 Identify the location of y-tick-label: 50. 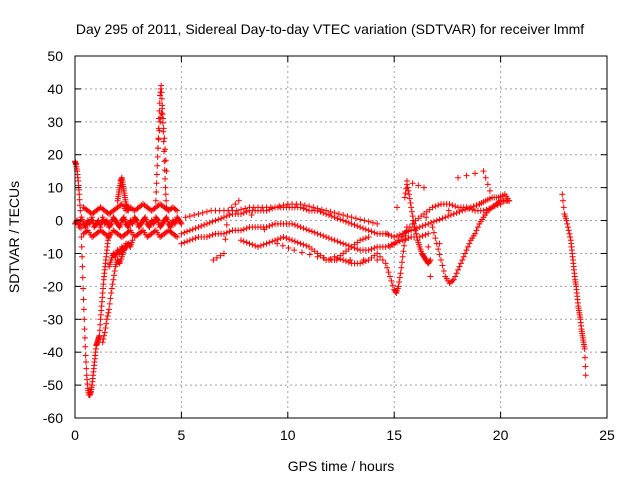
(55, 56).